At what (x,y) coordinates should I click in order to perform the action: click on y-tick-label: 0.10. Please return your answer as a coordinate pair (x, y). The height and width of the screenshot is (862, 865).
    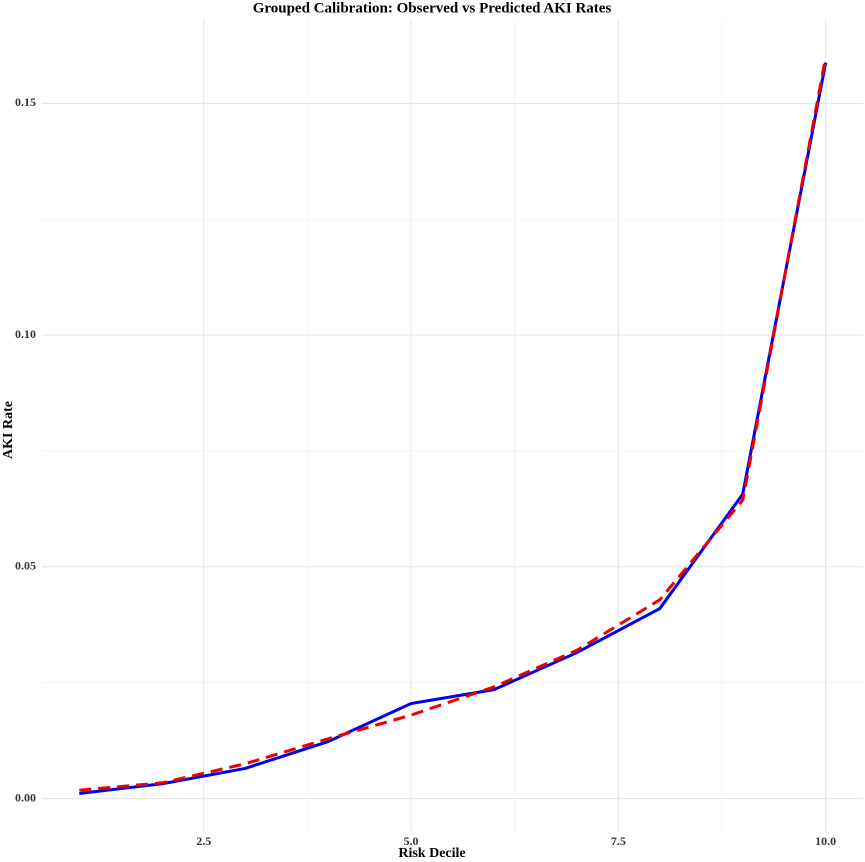
    Looking at the image, I should click on (25, 334).